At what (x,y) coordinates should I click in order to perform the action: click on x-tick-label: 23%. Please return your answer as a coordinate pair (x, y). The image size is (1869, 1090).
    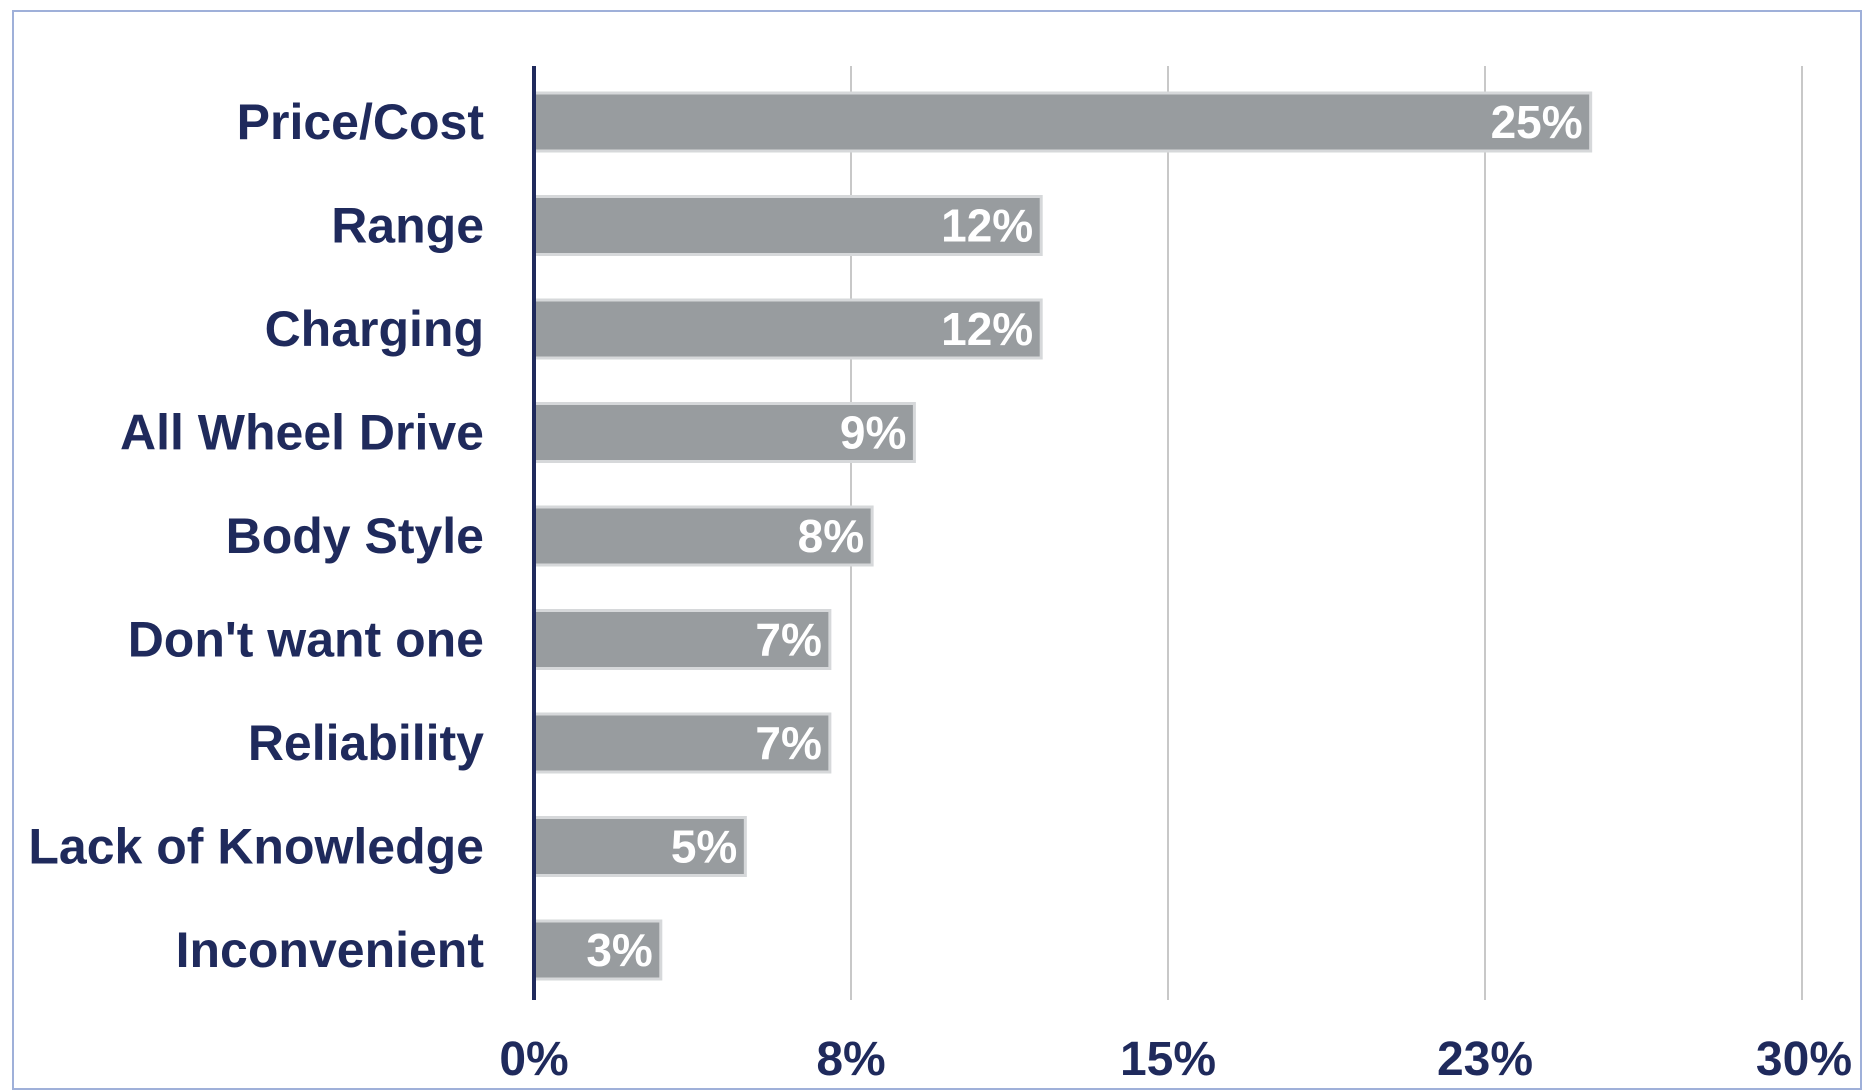
    Looking at the image, I should click on (1485, 1055).